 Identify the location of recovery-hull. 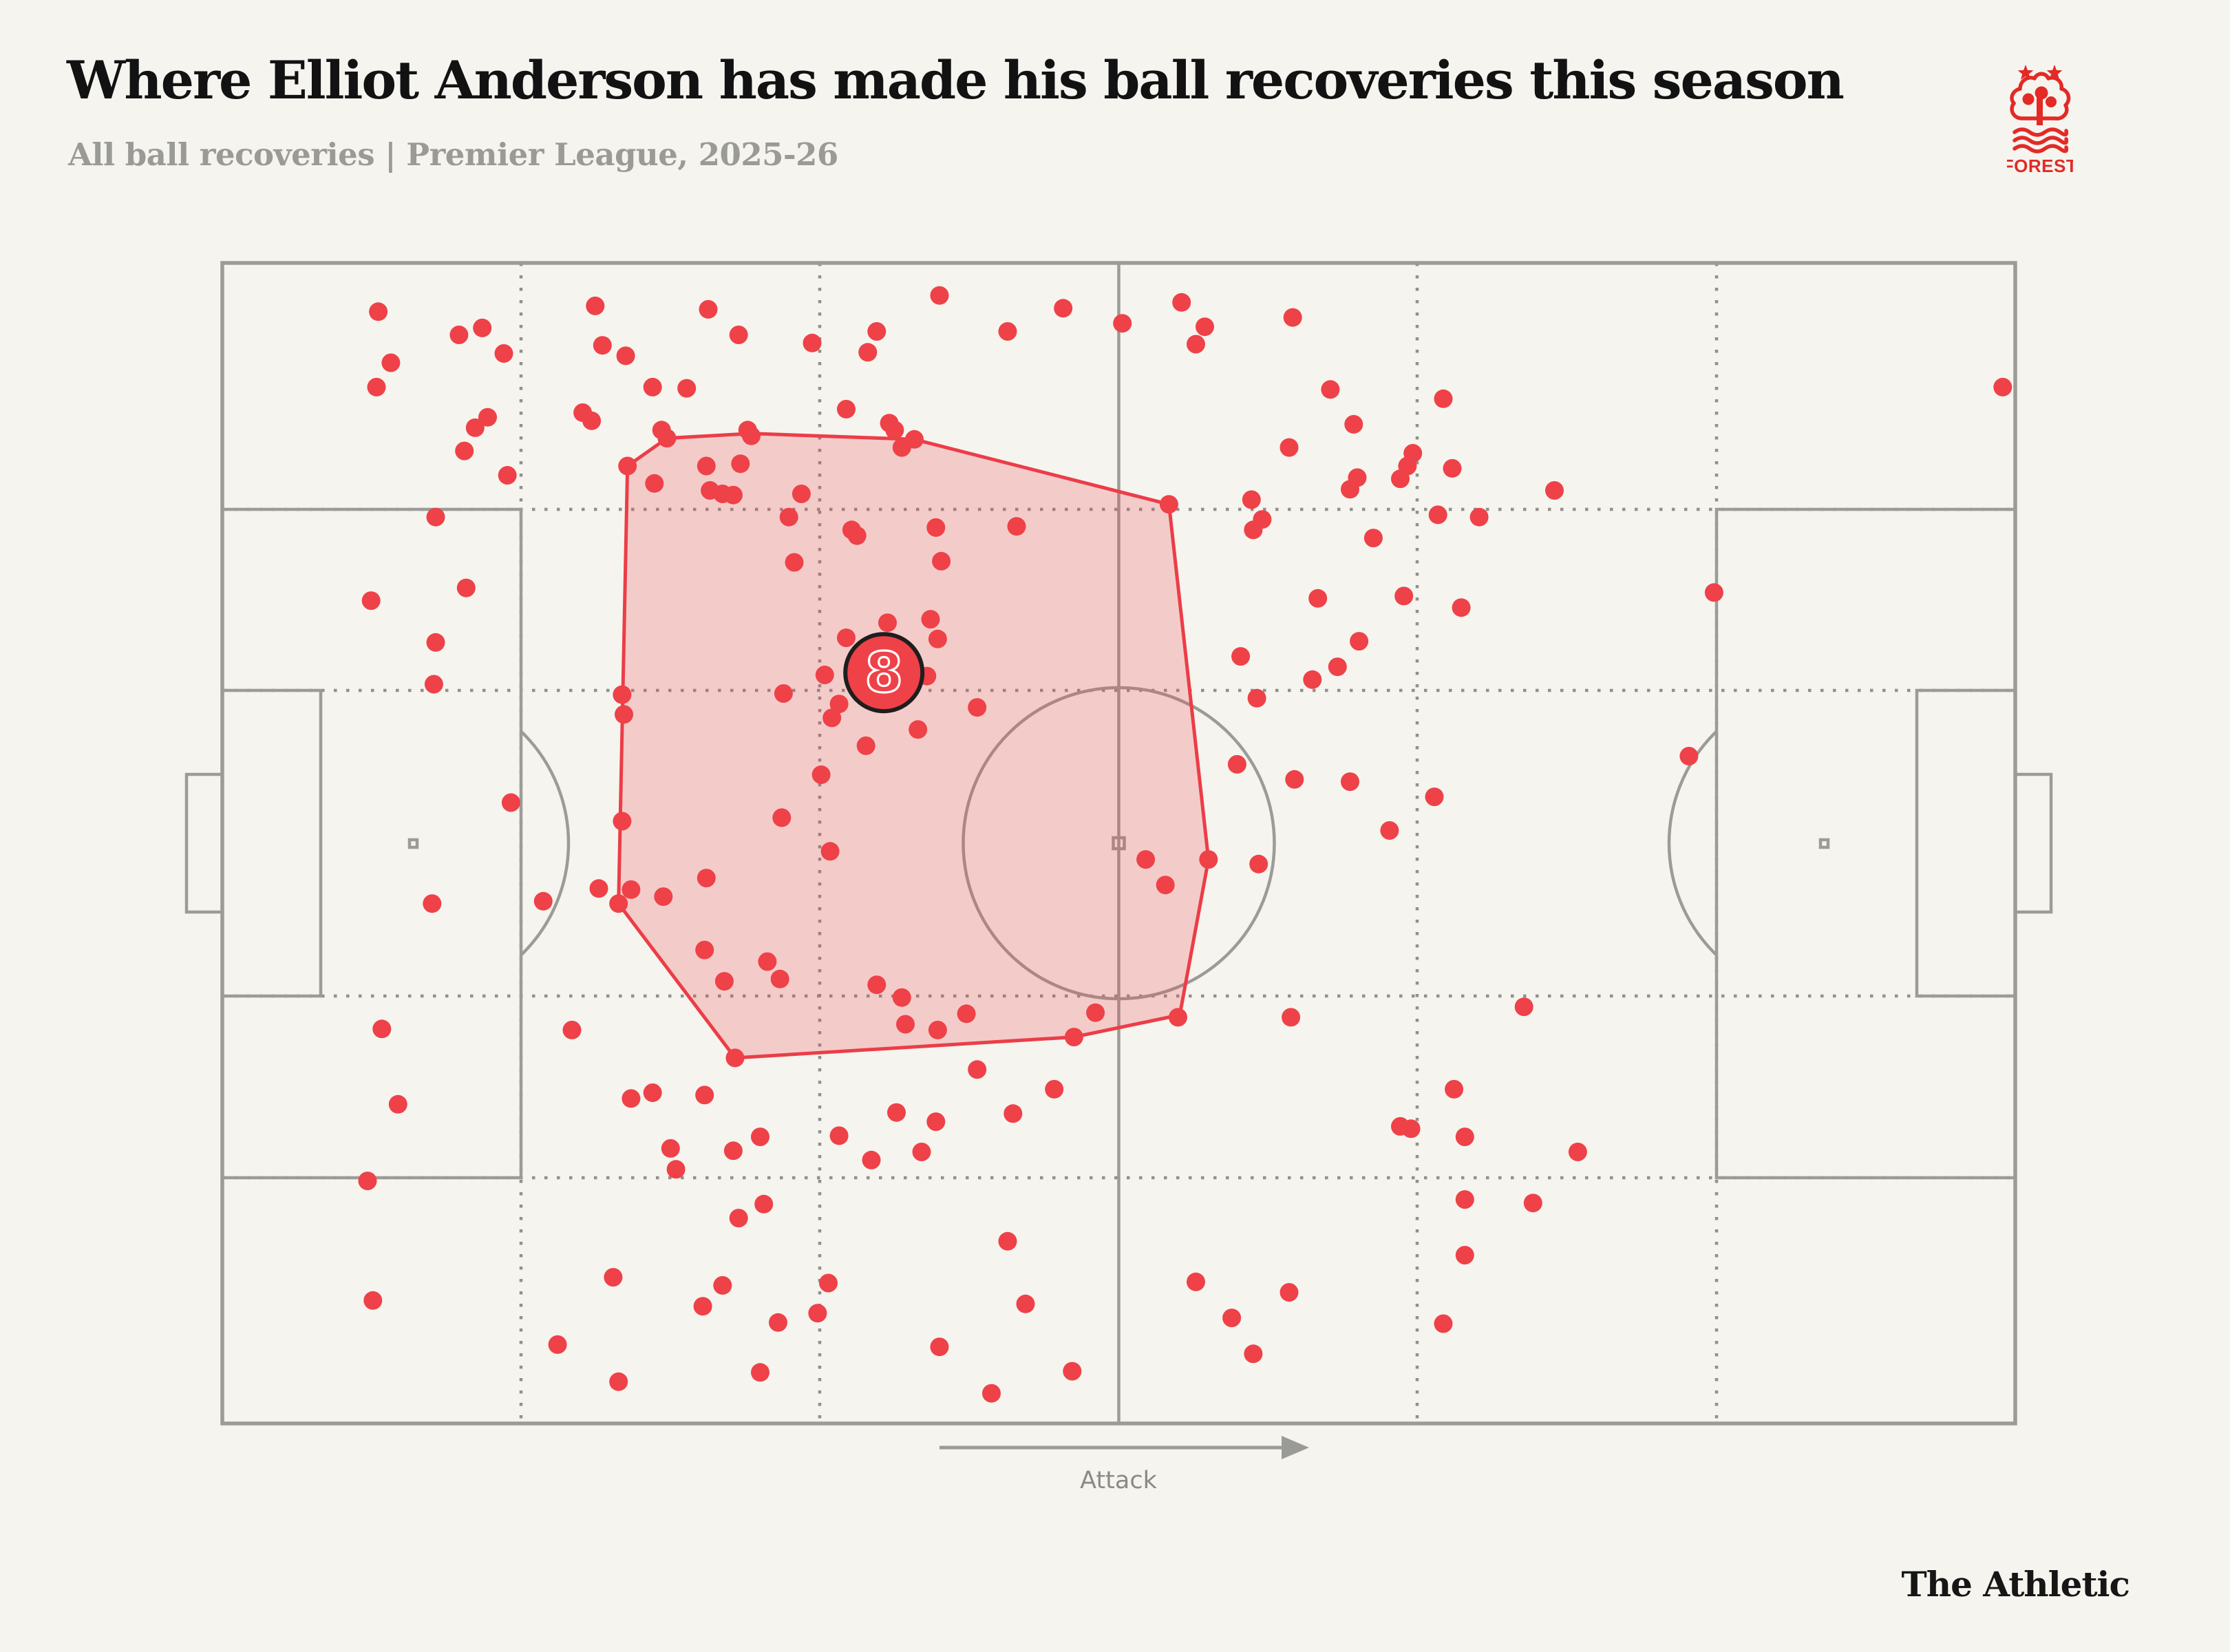
(914, 746).